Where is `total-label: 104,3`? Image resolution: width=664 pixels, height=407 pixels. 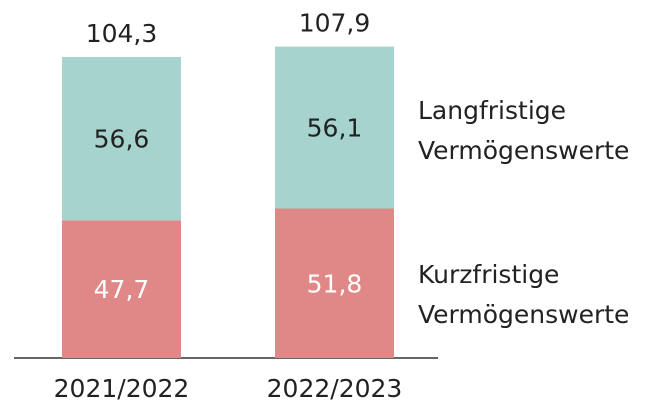
total-label: 104,3 is located at coordinates (122, 33).